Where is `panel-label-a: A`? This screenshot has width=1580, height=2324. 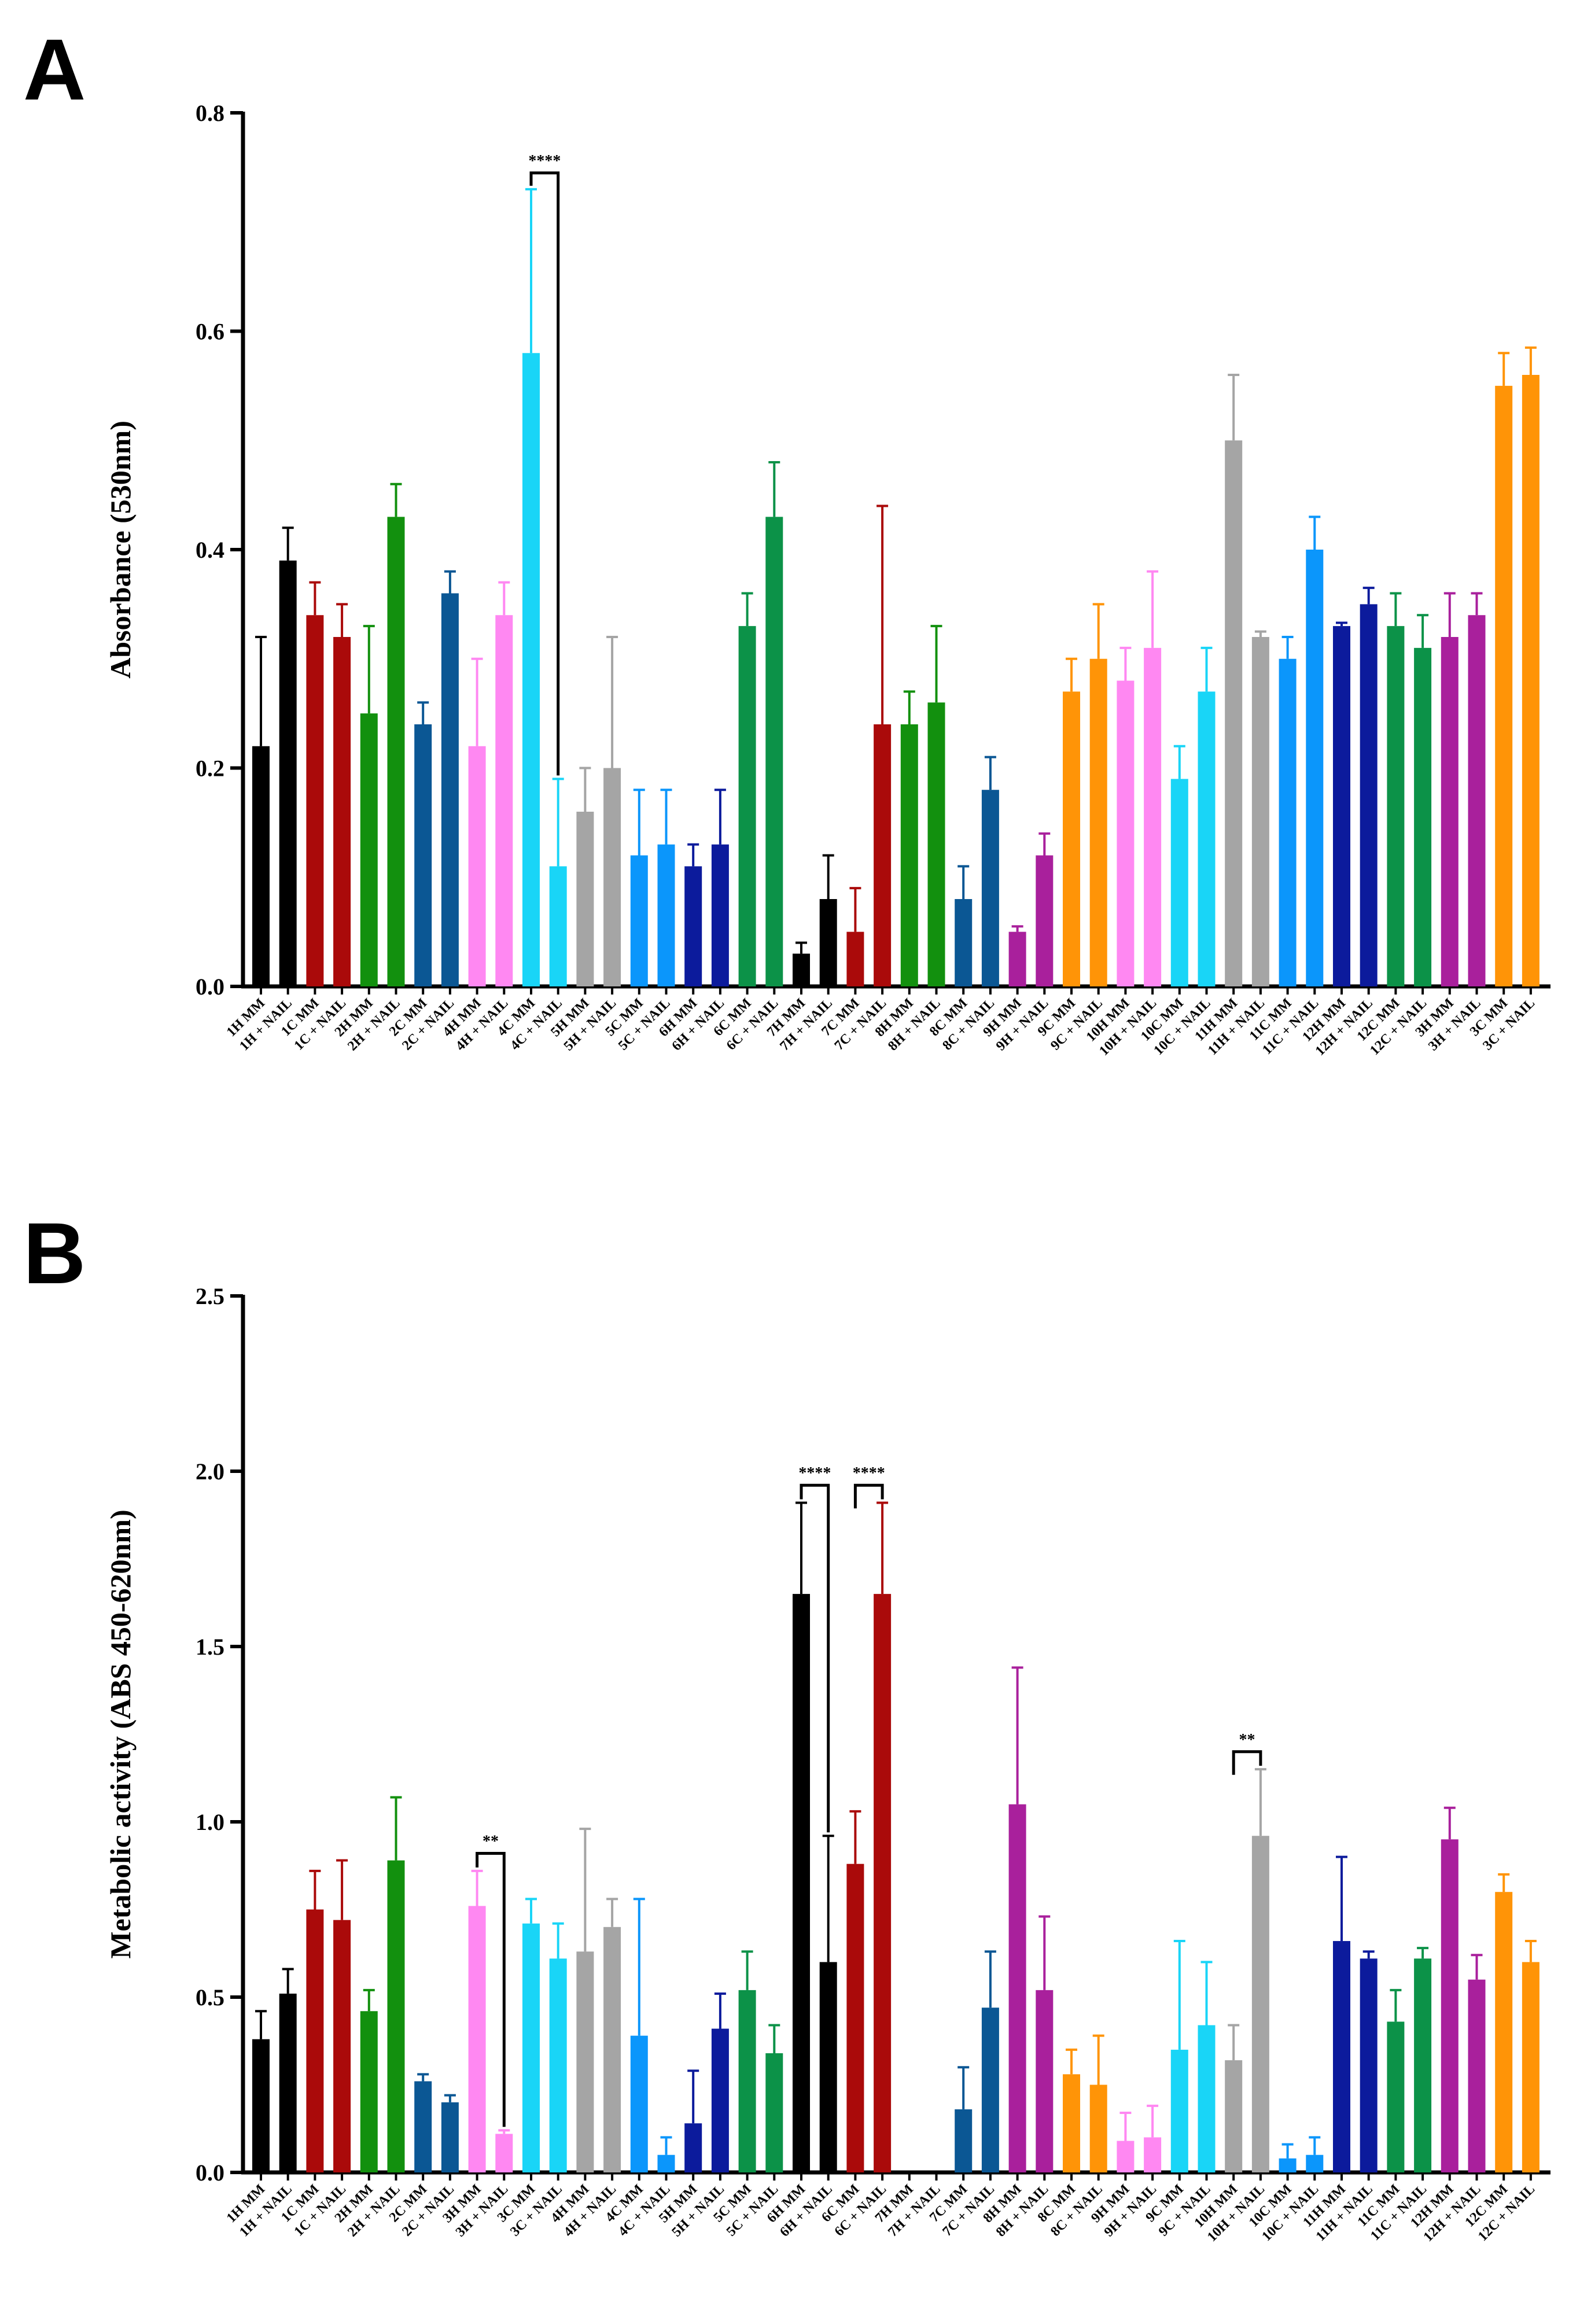
panel-label-a: A is located at coordinates (55, 69).